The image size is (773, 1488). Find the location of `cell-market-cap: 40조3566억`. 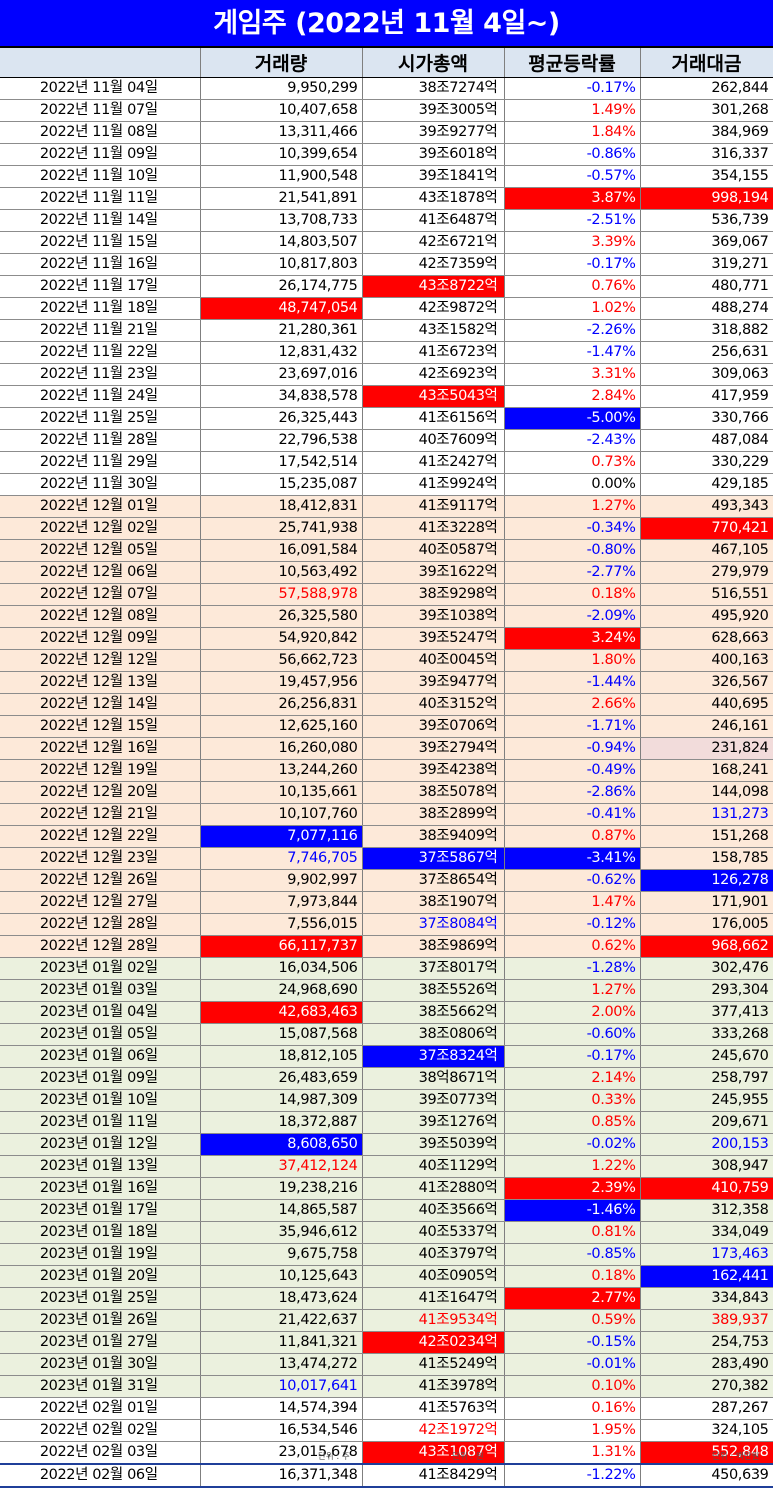

cell-market-cap: 40조3566억 is located at coordinates (433, 1210).